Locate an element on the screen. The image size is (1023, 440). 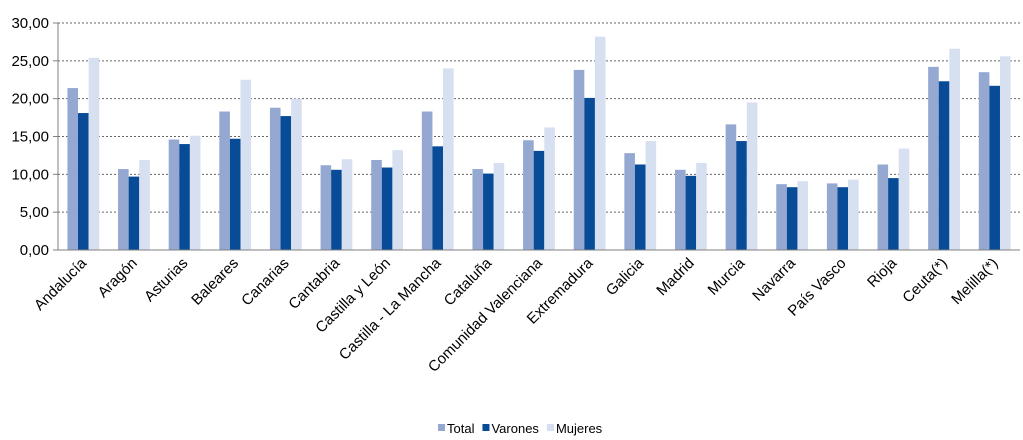
y-axis-ticks: 0,00 5,00 10,00 15,00 20,00 25,00 30,00 is located at coordinates (30, 137).